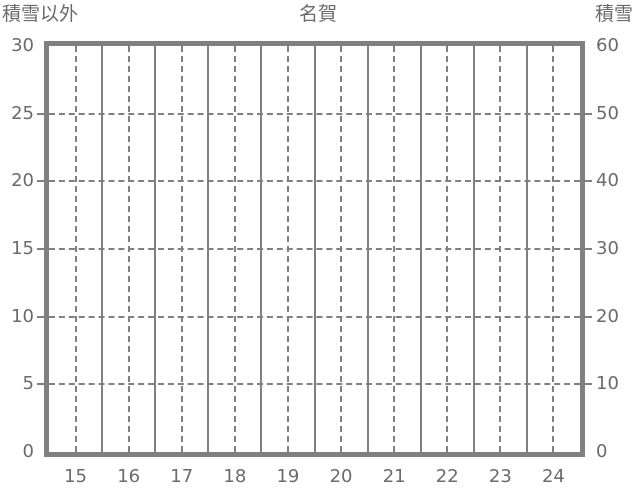 This screenshot has height=501, width=636. I want to click on y-axis-tick-label-right: 0, so click(602, 451).